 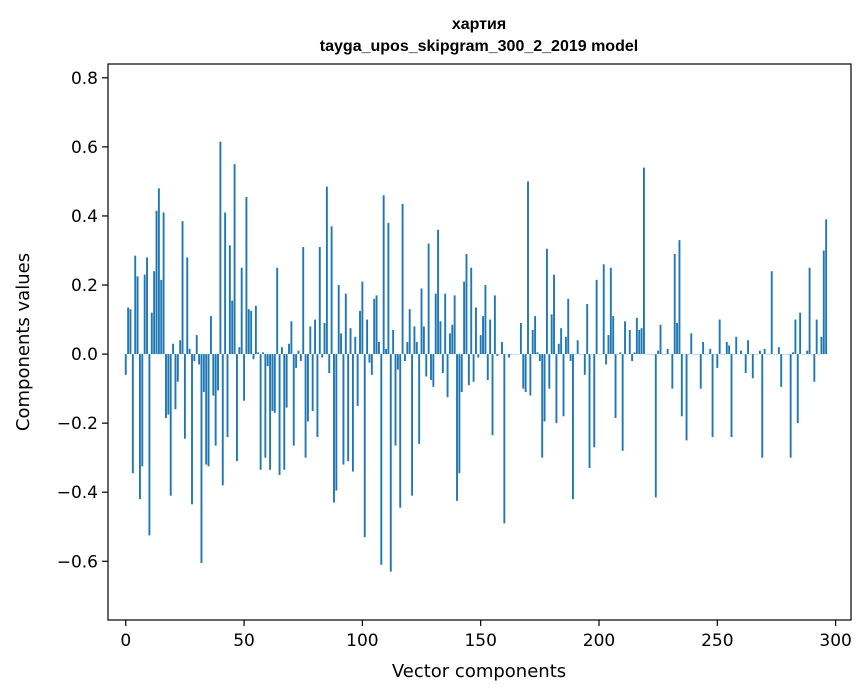 I want to click on x-tick-label: 100, so click(x=362, y=641).